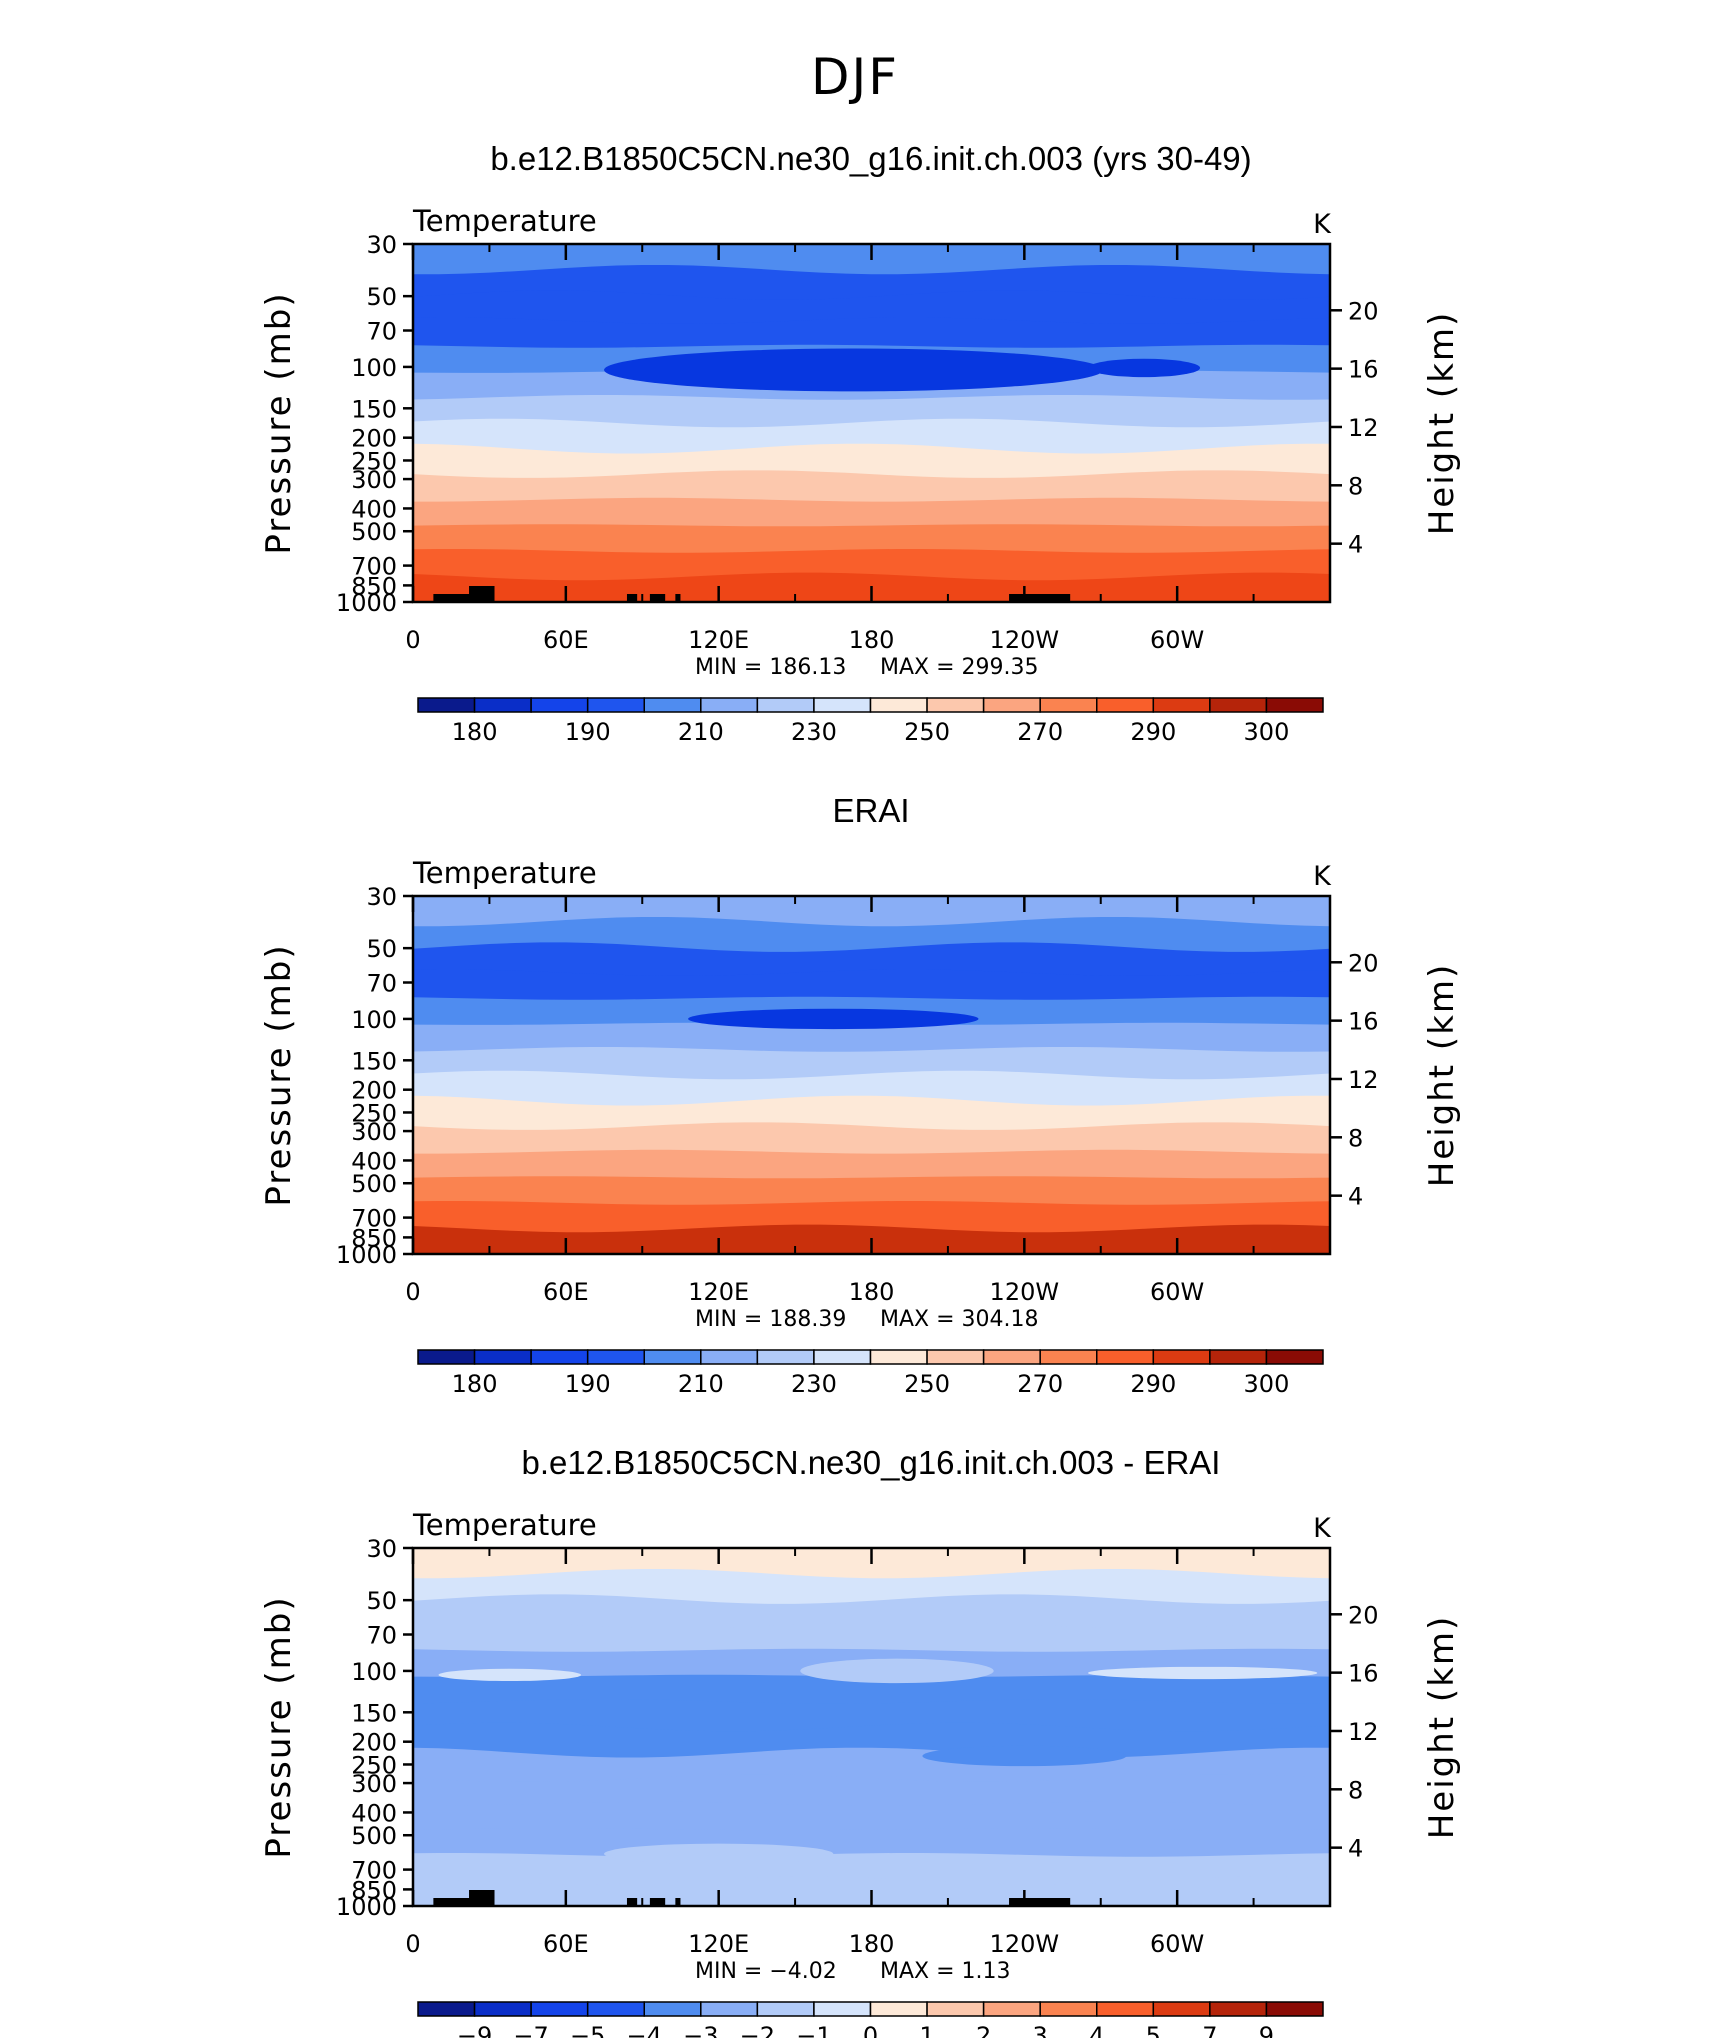  What do you see at coordinates (530, 2030) in the screenshot?
I see `colorbar-label: −7` at bounding box center [530, 2030].